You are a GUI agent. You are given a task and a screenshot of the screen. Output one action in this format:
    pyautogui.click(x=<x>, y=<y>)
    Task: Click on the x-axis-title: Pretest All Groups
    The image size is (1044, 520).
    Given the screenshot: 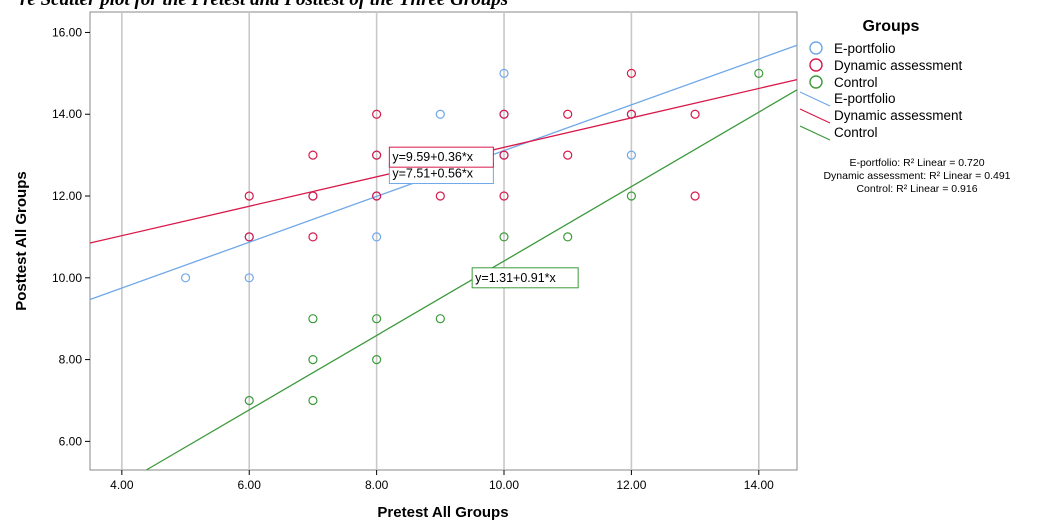 What is the action you would take?
    pyautogui.click(x=442, y=512)
    